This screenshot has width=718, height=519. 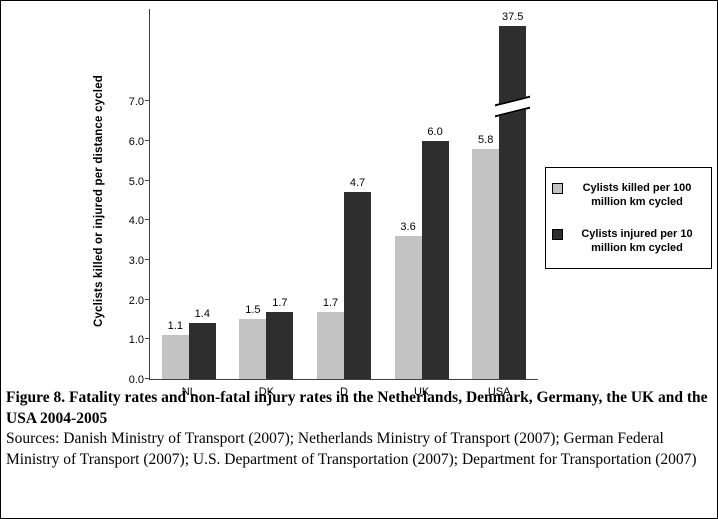 I want to click on bar-group: 5.8 37.5 USA, so click(x=499, y=204).